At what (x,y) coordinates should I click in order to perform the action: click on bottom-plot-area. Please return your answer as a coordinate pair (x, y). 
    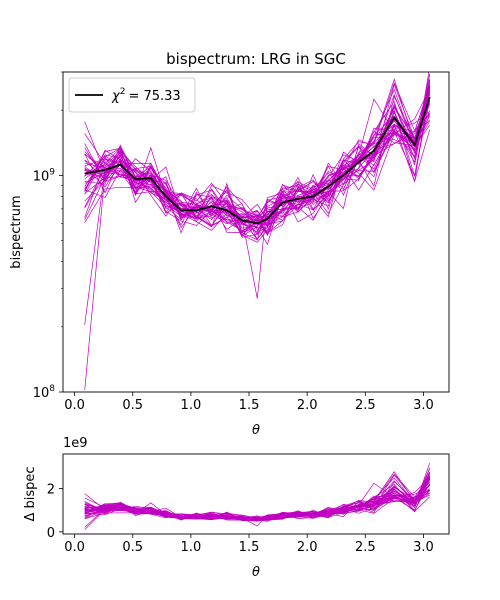
    Looking at the image, I should click on (257, 496).